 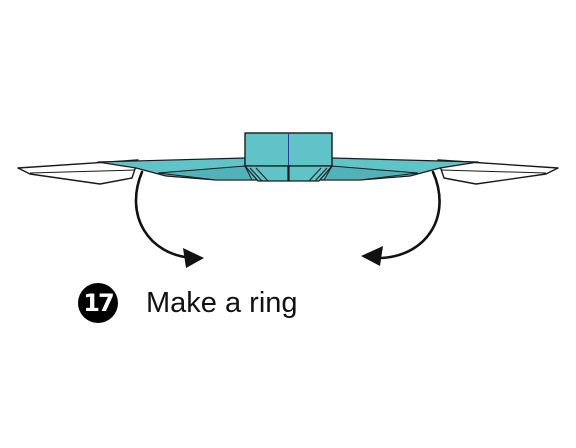 What do you see at coordinates (222, 302) in the screenshot?
I see `step-instruction: Make a ring` at bounding box center [222, 302].